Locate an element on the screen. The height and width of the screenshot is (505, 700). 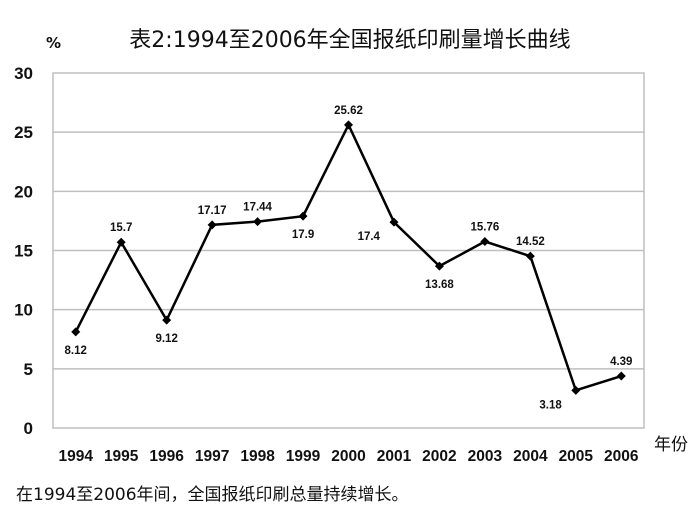
x-tick-label: 2001 is located at coordinates (394, 456).